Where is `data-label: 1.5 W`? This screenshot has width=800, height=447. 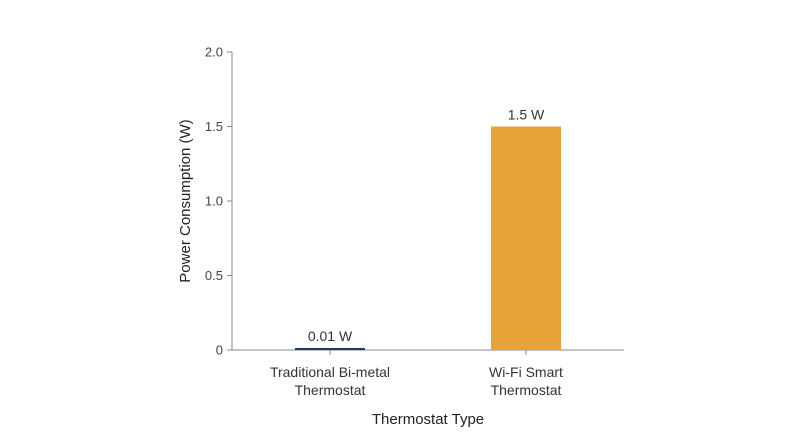 data-label: 1.5 W is located at coordinates (526, 115).